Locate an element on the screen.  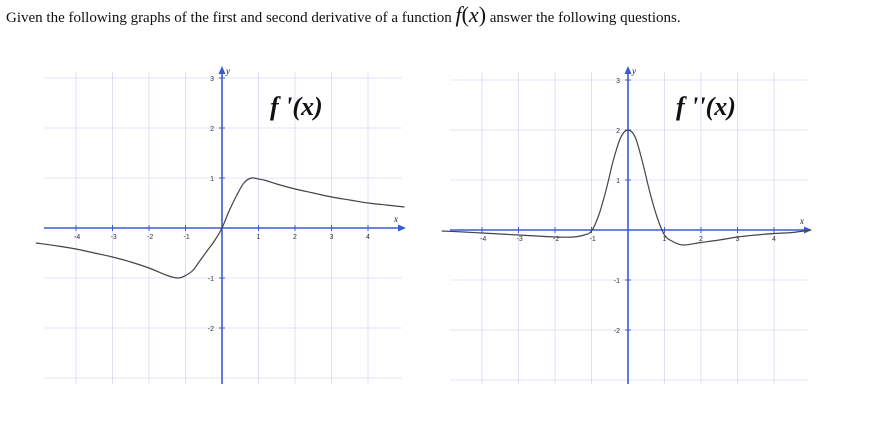
question-suffix: answer the following questions. is located at coordinates (585, 18).